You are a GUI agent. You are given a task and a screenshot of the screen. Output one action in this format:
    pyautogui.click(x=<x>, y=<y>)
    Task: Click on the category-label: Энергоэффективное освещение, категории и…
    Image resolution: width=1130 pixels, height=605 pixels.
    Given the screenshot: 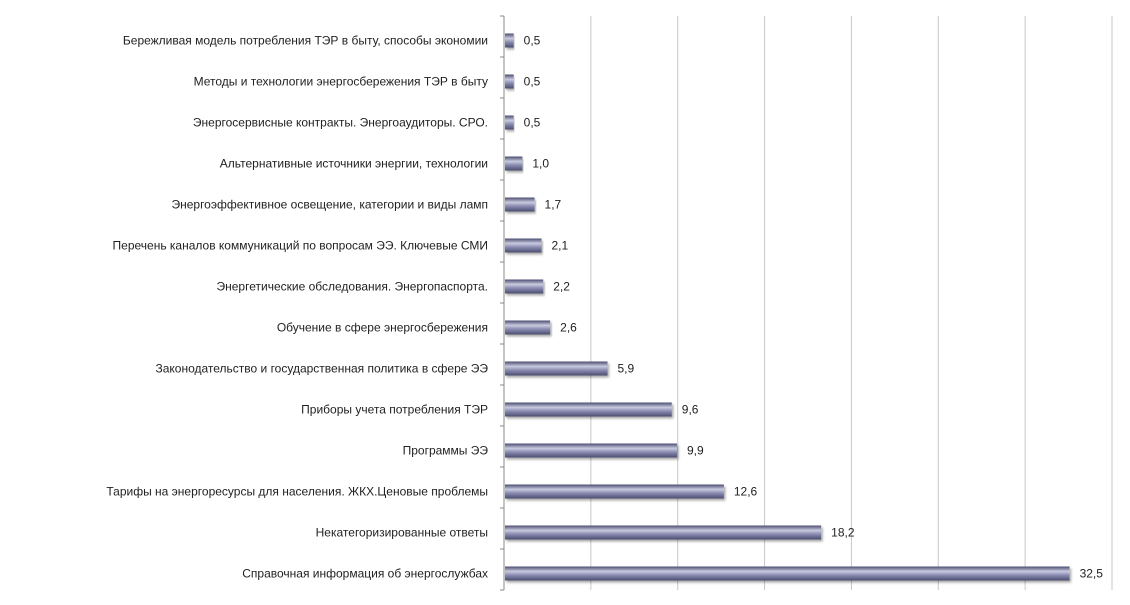 What is the action you would take?
    pyautogui.click(x=329, y=205)
    